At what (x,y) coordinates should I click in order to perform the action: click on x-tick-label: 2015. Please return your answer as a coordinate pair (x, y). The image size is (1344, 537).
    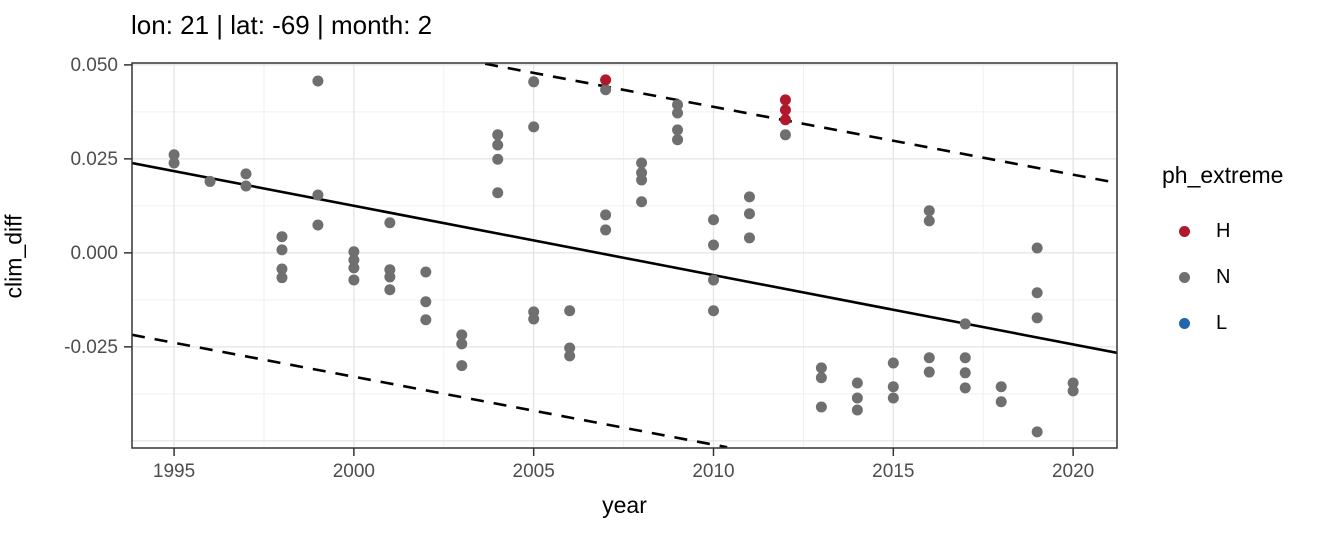
    Looking at the image, I should click on (893, 471).